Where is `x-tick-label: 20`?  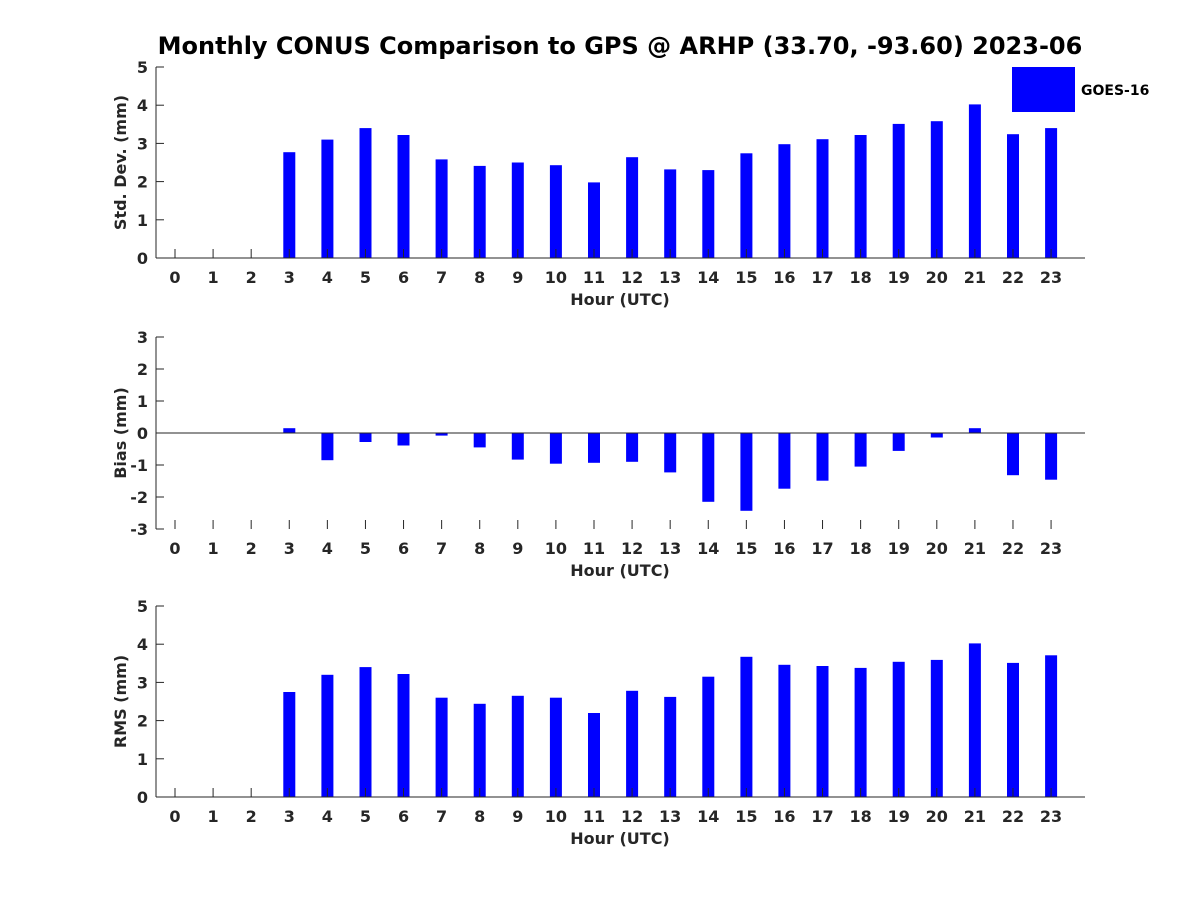 x-tick-label: 20 is located at coordinates (937, 277).